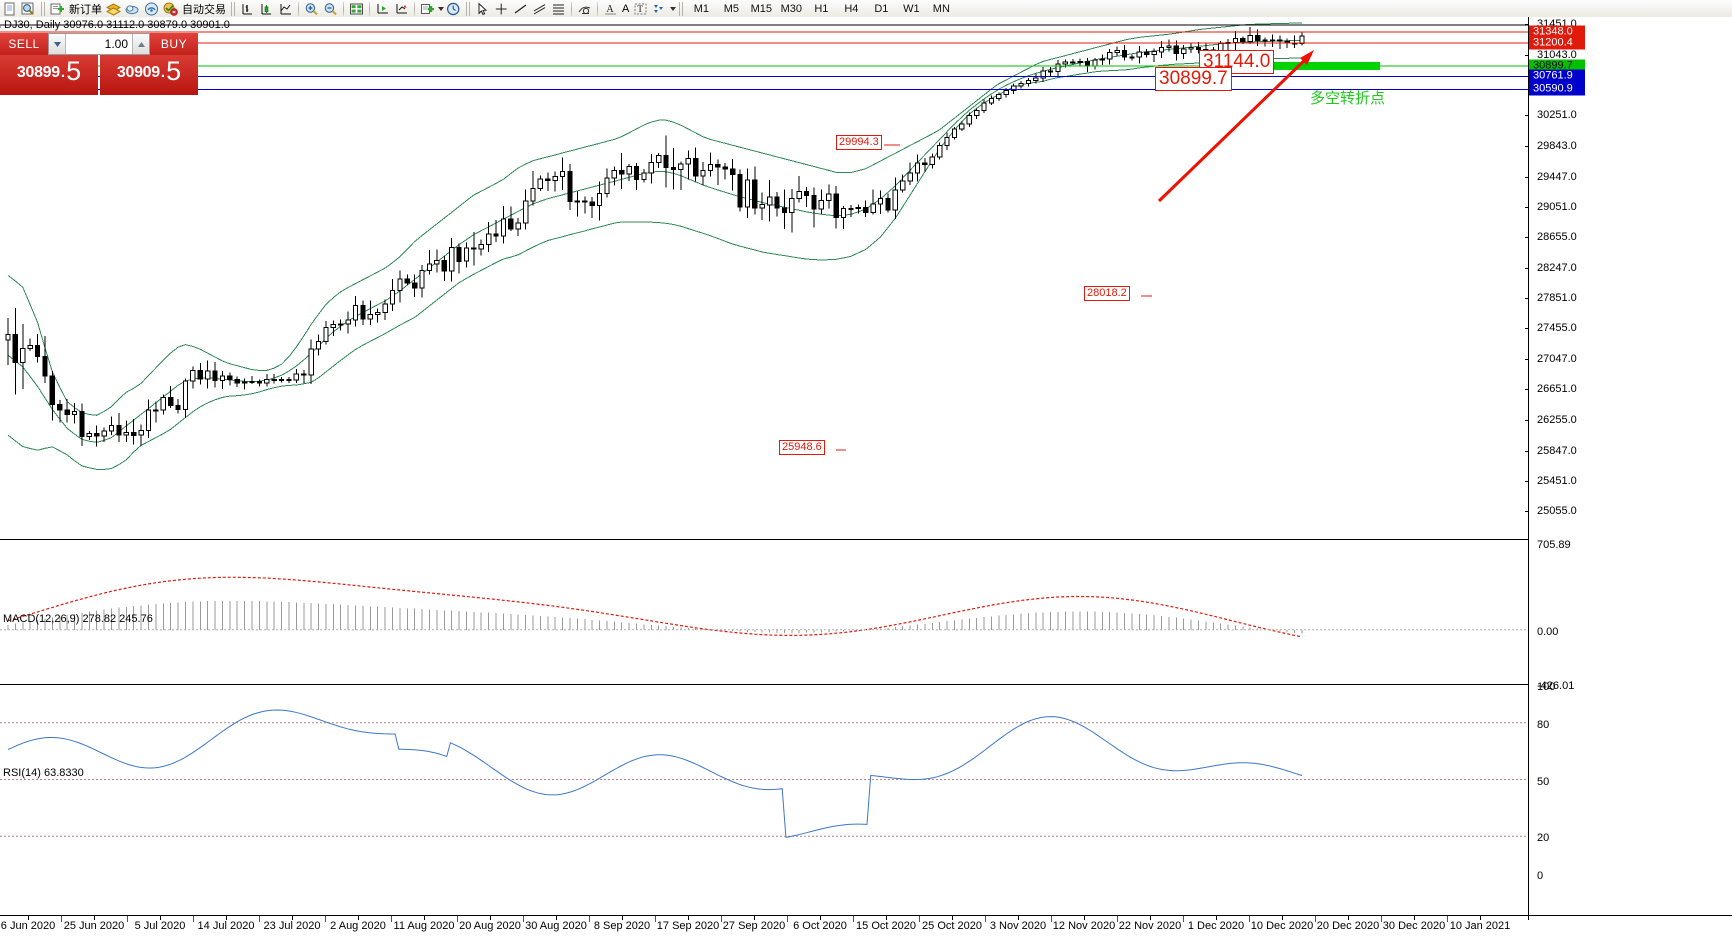  Describe the element at coordinates (1557, 206) in the screenshot. I see `price-axis-label: 29051.0` at that location.